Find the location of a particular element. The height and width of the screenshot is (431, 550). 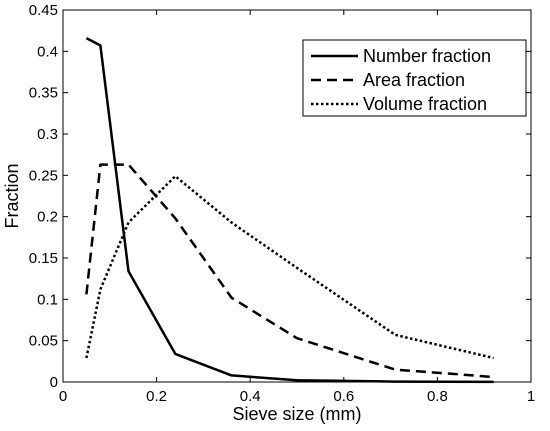

y-tick-label: 0.45 is located at coordinates (43, 10).